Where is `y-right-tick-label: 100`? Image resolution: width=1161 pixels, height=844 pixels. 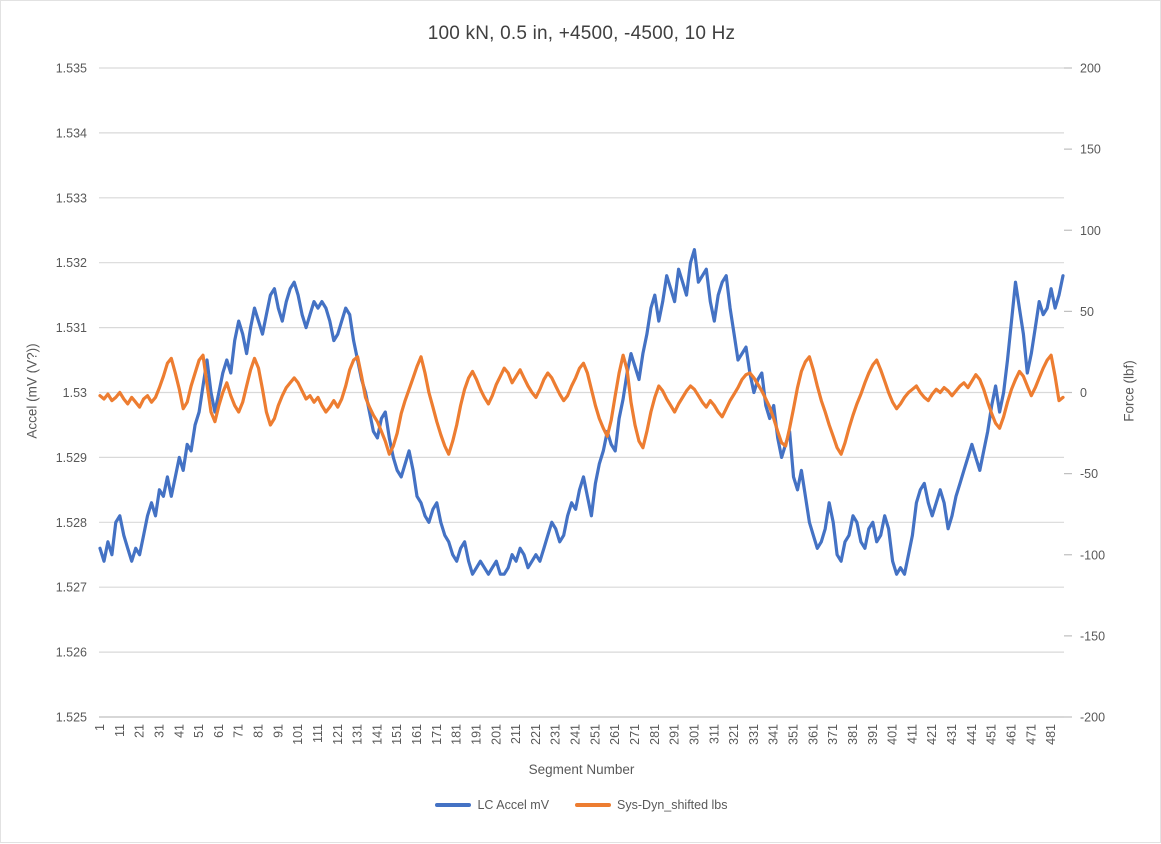
y-right-tick-label: 100 is located at coordinates (1090, 231).